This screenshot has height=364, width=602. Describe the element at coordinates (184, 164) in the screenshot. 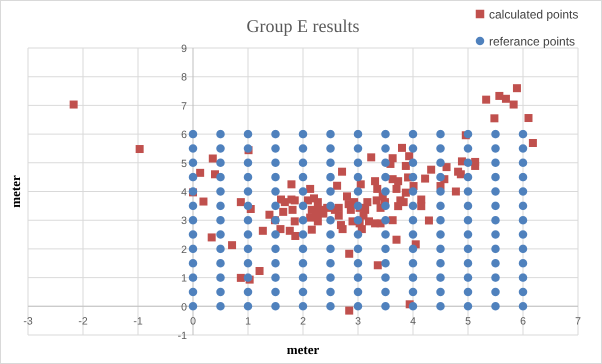

I see `y-tick-label: 5` at that location.